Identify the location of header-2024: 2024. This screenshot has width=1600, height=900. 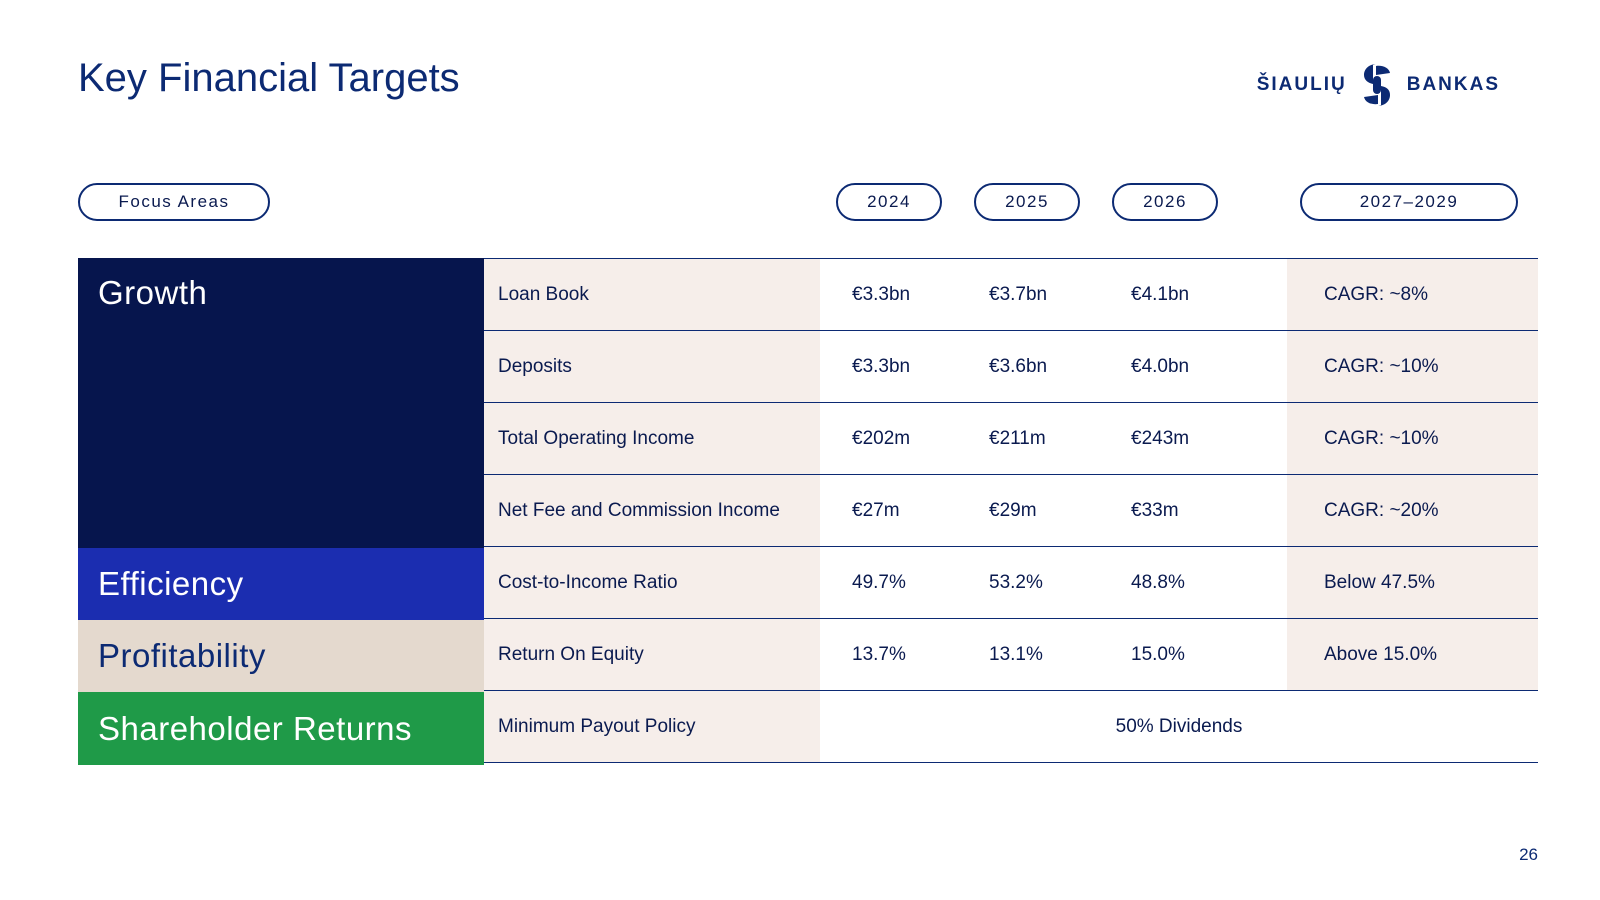
(889, 202).